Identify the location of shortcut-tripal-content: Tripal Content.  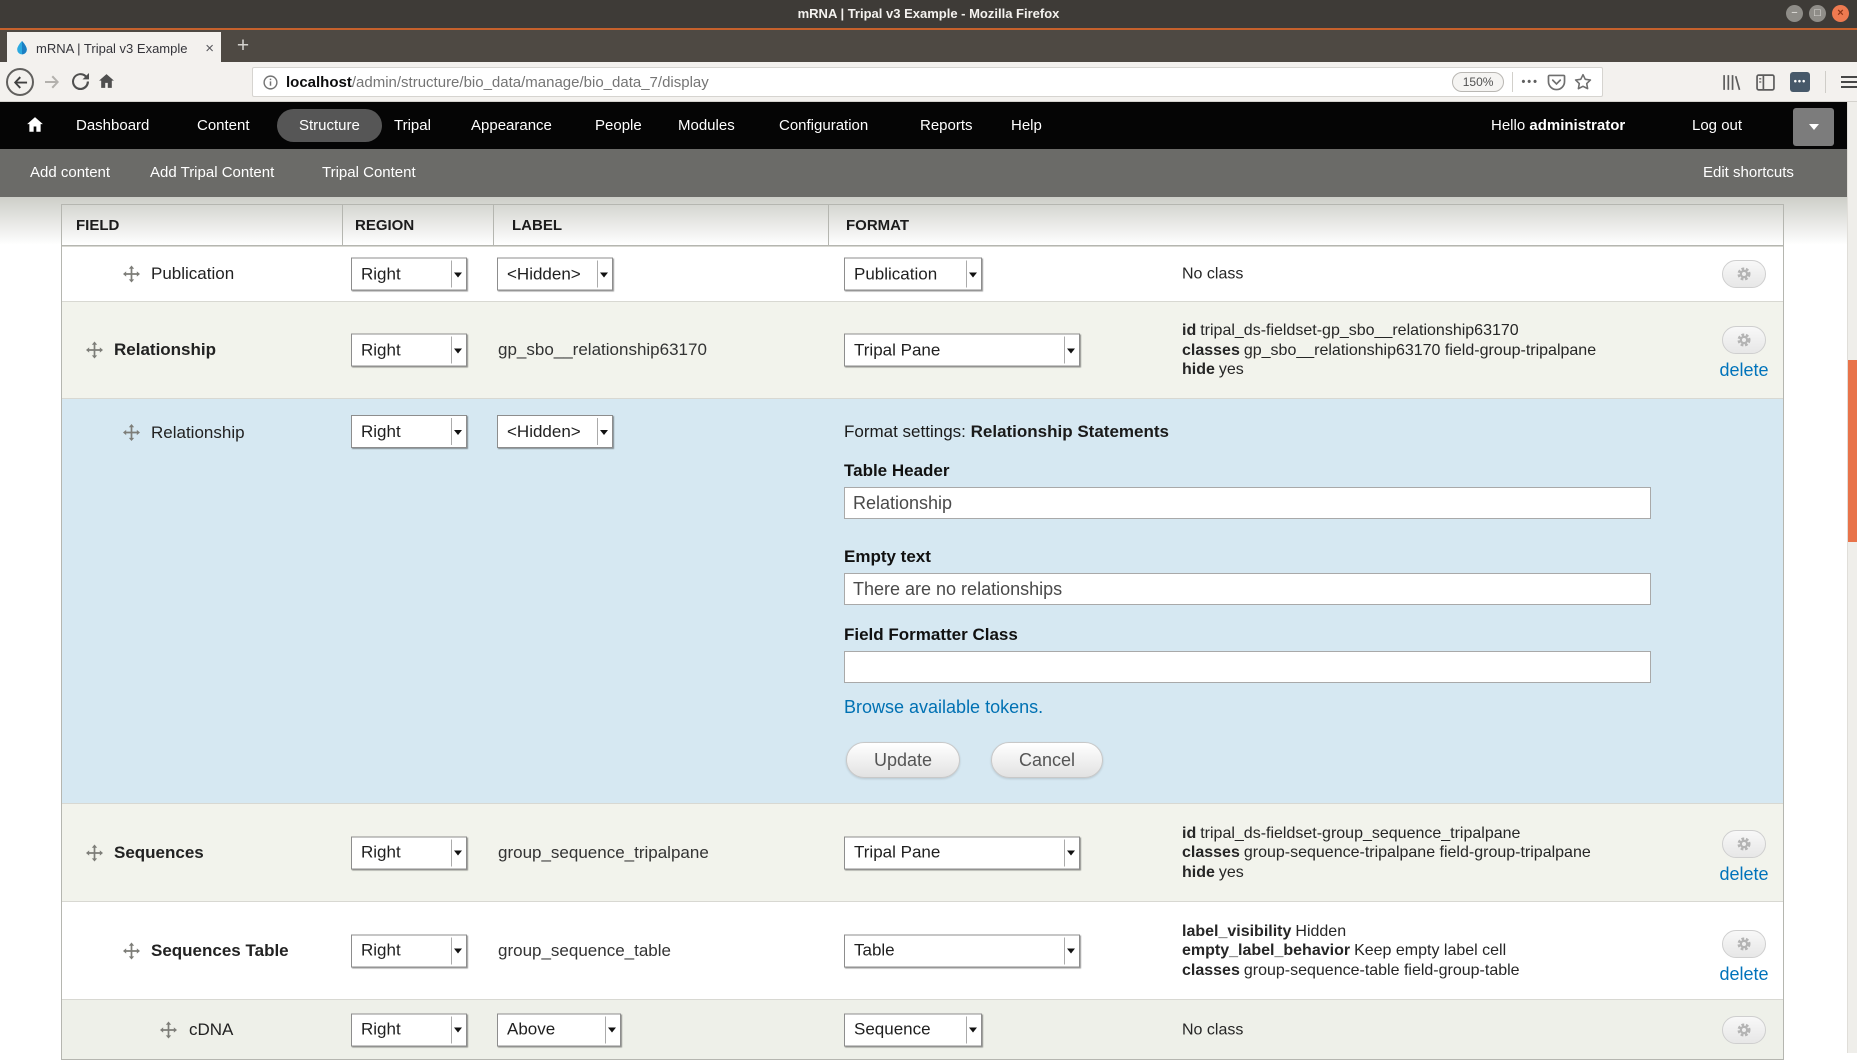
(369, 172).